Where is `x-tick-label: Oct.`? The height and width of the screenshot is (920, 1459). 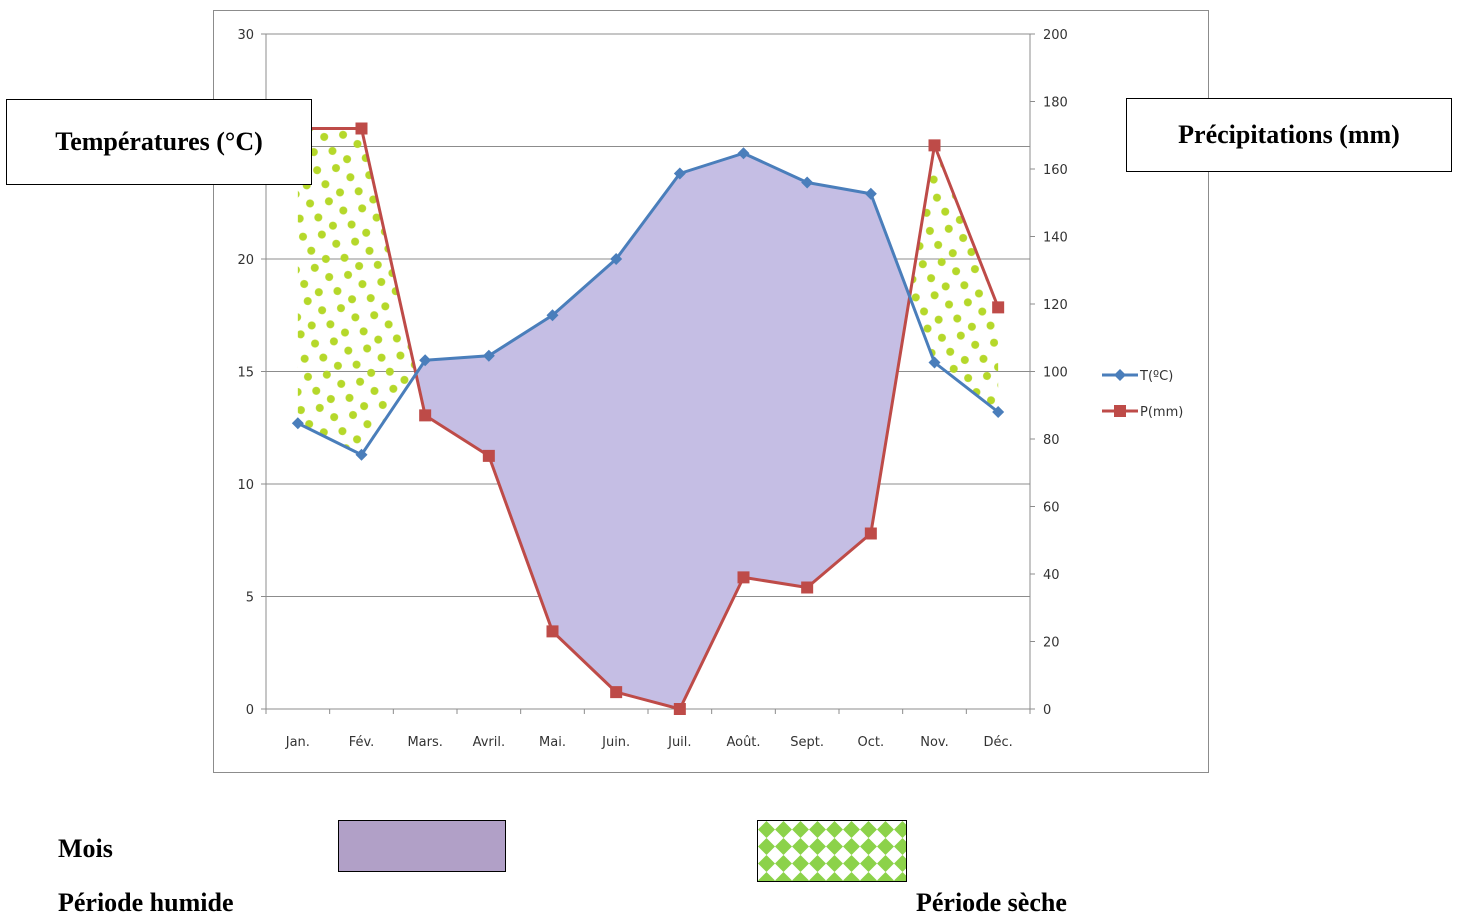
x-tick-label: Oct. is located at coordinates (871, 742).